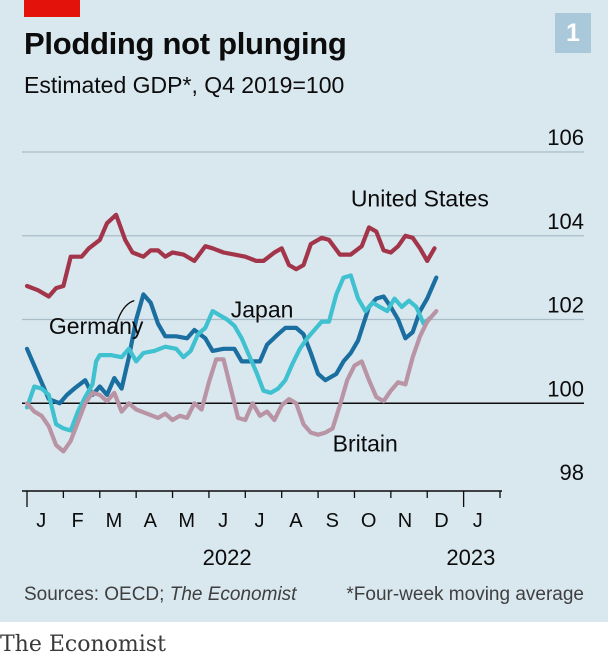  What do you see at coordinates (124, 316) in the screenshot?
I see `germany-callout-line` at bounding box center [124, 316].